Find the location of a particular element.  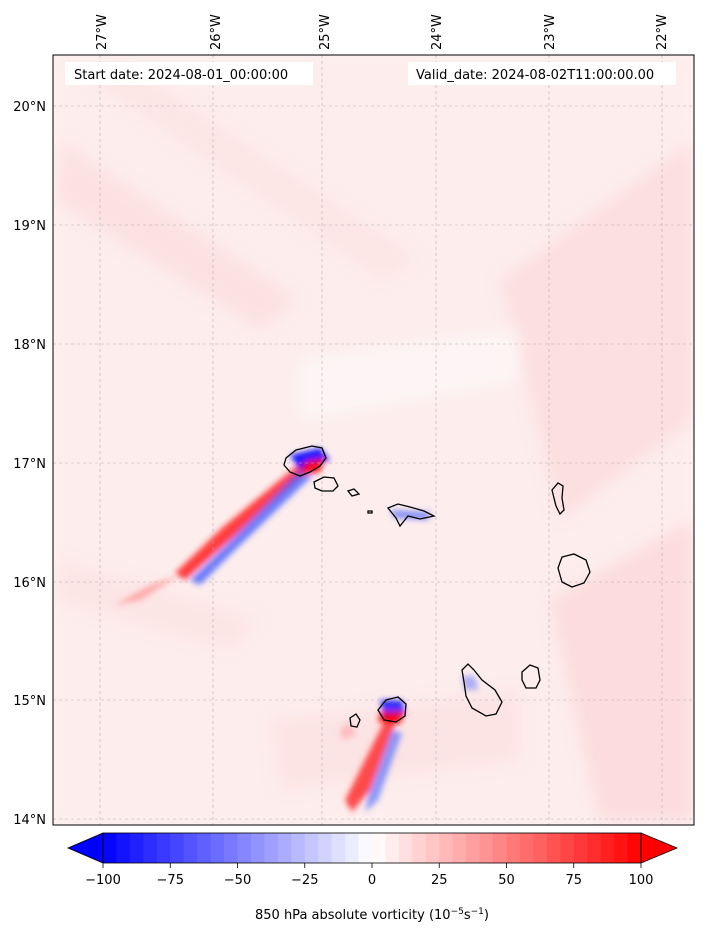

lat-label: 20°N is located at coordinates (29, 107).